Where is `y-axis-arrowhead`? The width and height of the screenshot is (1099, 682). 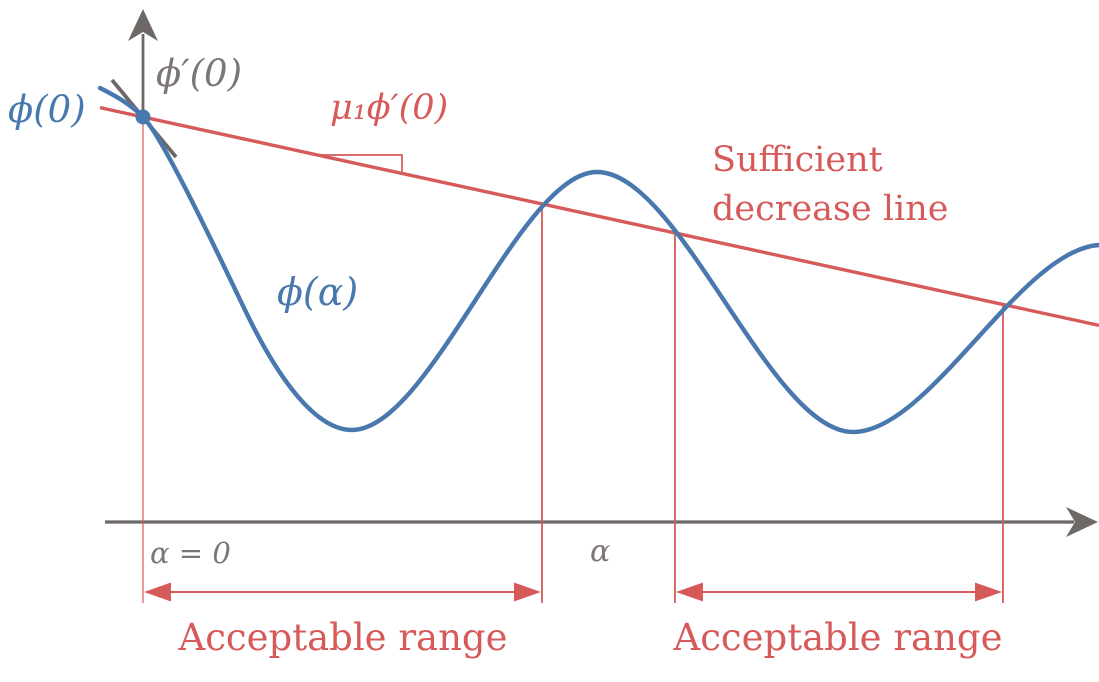 y-axis-arrowhead is located at coordinates (143, 25).